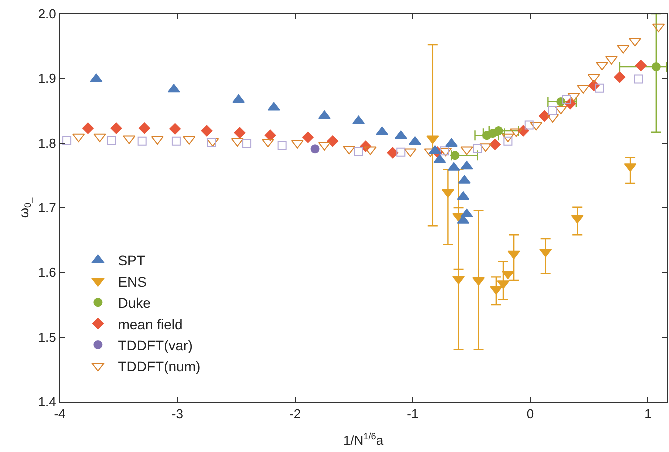 The width and height of the screenshot is (669, 452). What do you see at coordinates (133, 282) in the screenshot?
I see `legend-label: ENS` at bounding box center [133, 282].